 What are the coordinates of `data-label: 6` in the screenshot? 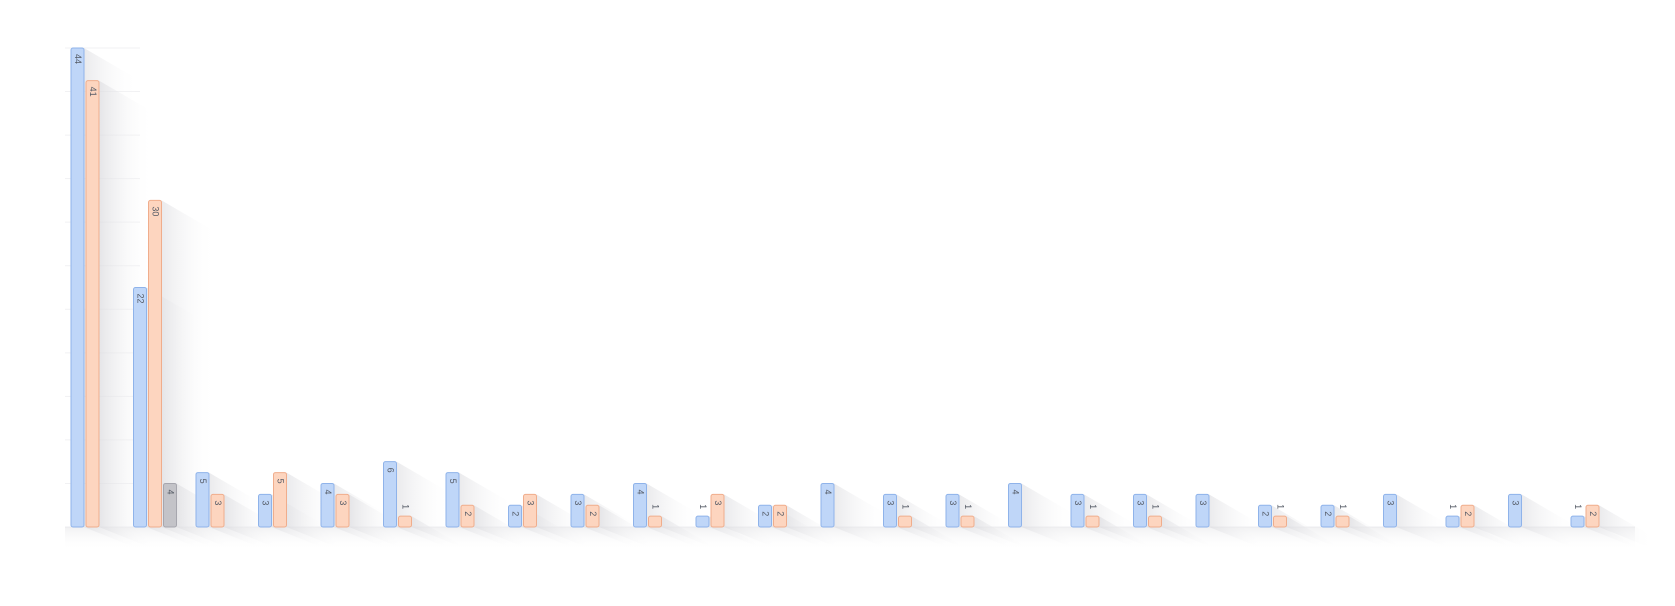 It's located at (391, 470).